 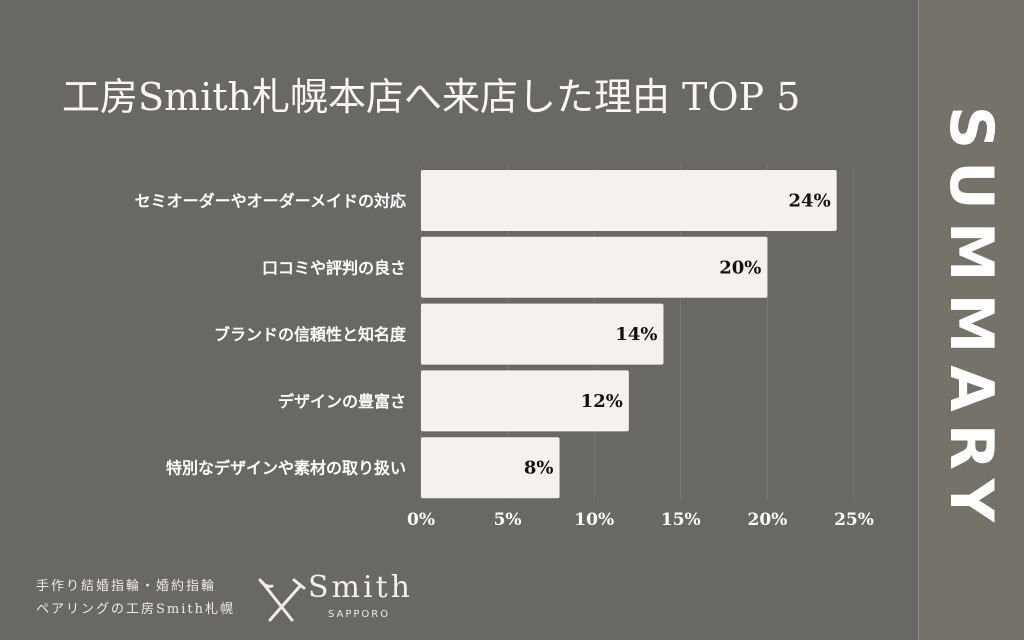 What do you see at coordinates (539, 468) in the screenshot?
I see `data-label: 8%` at bounding box center [539, 468].